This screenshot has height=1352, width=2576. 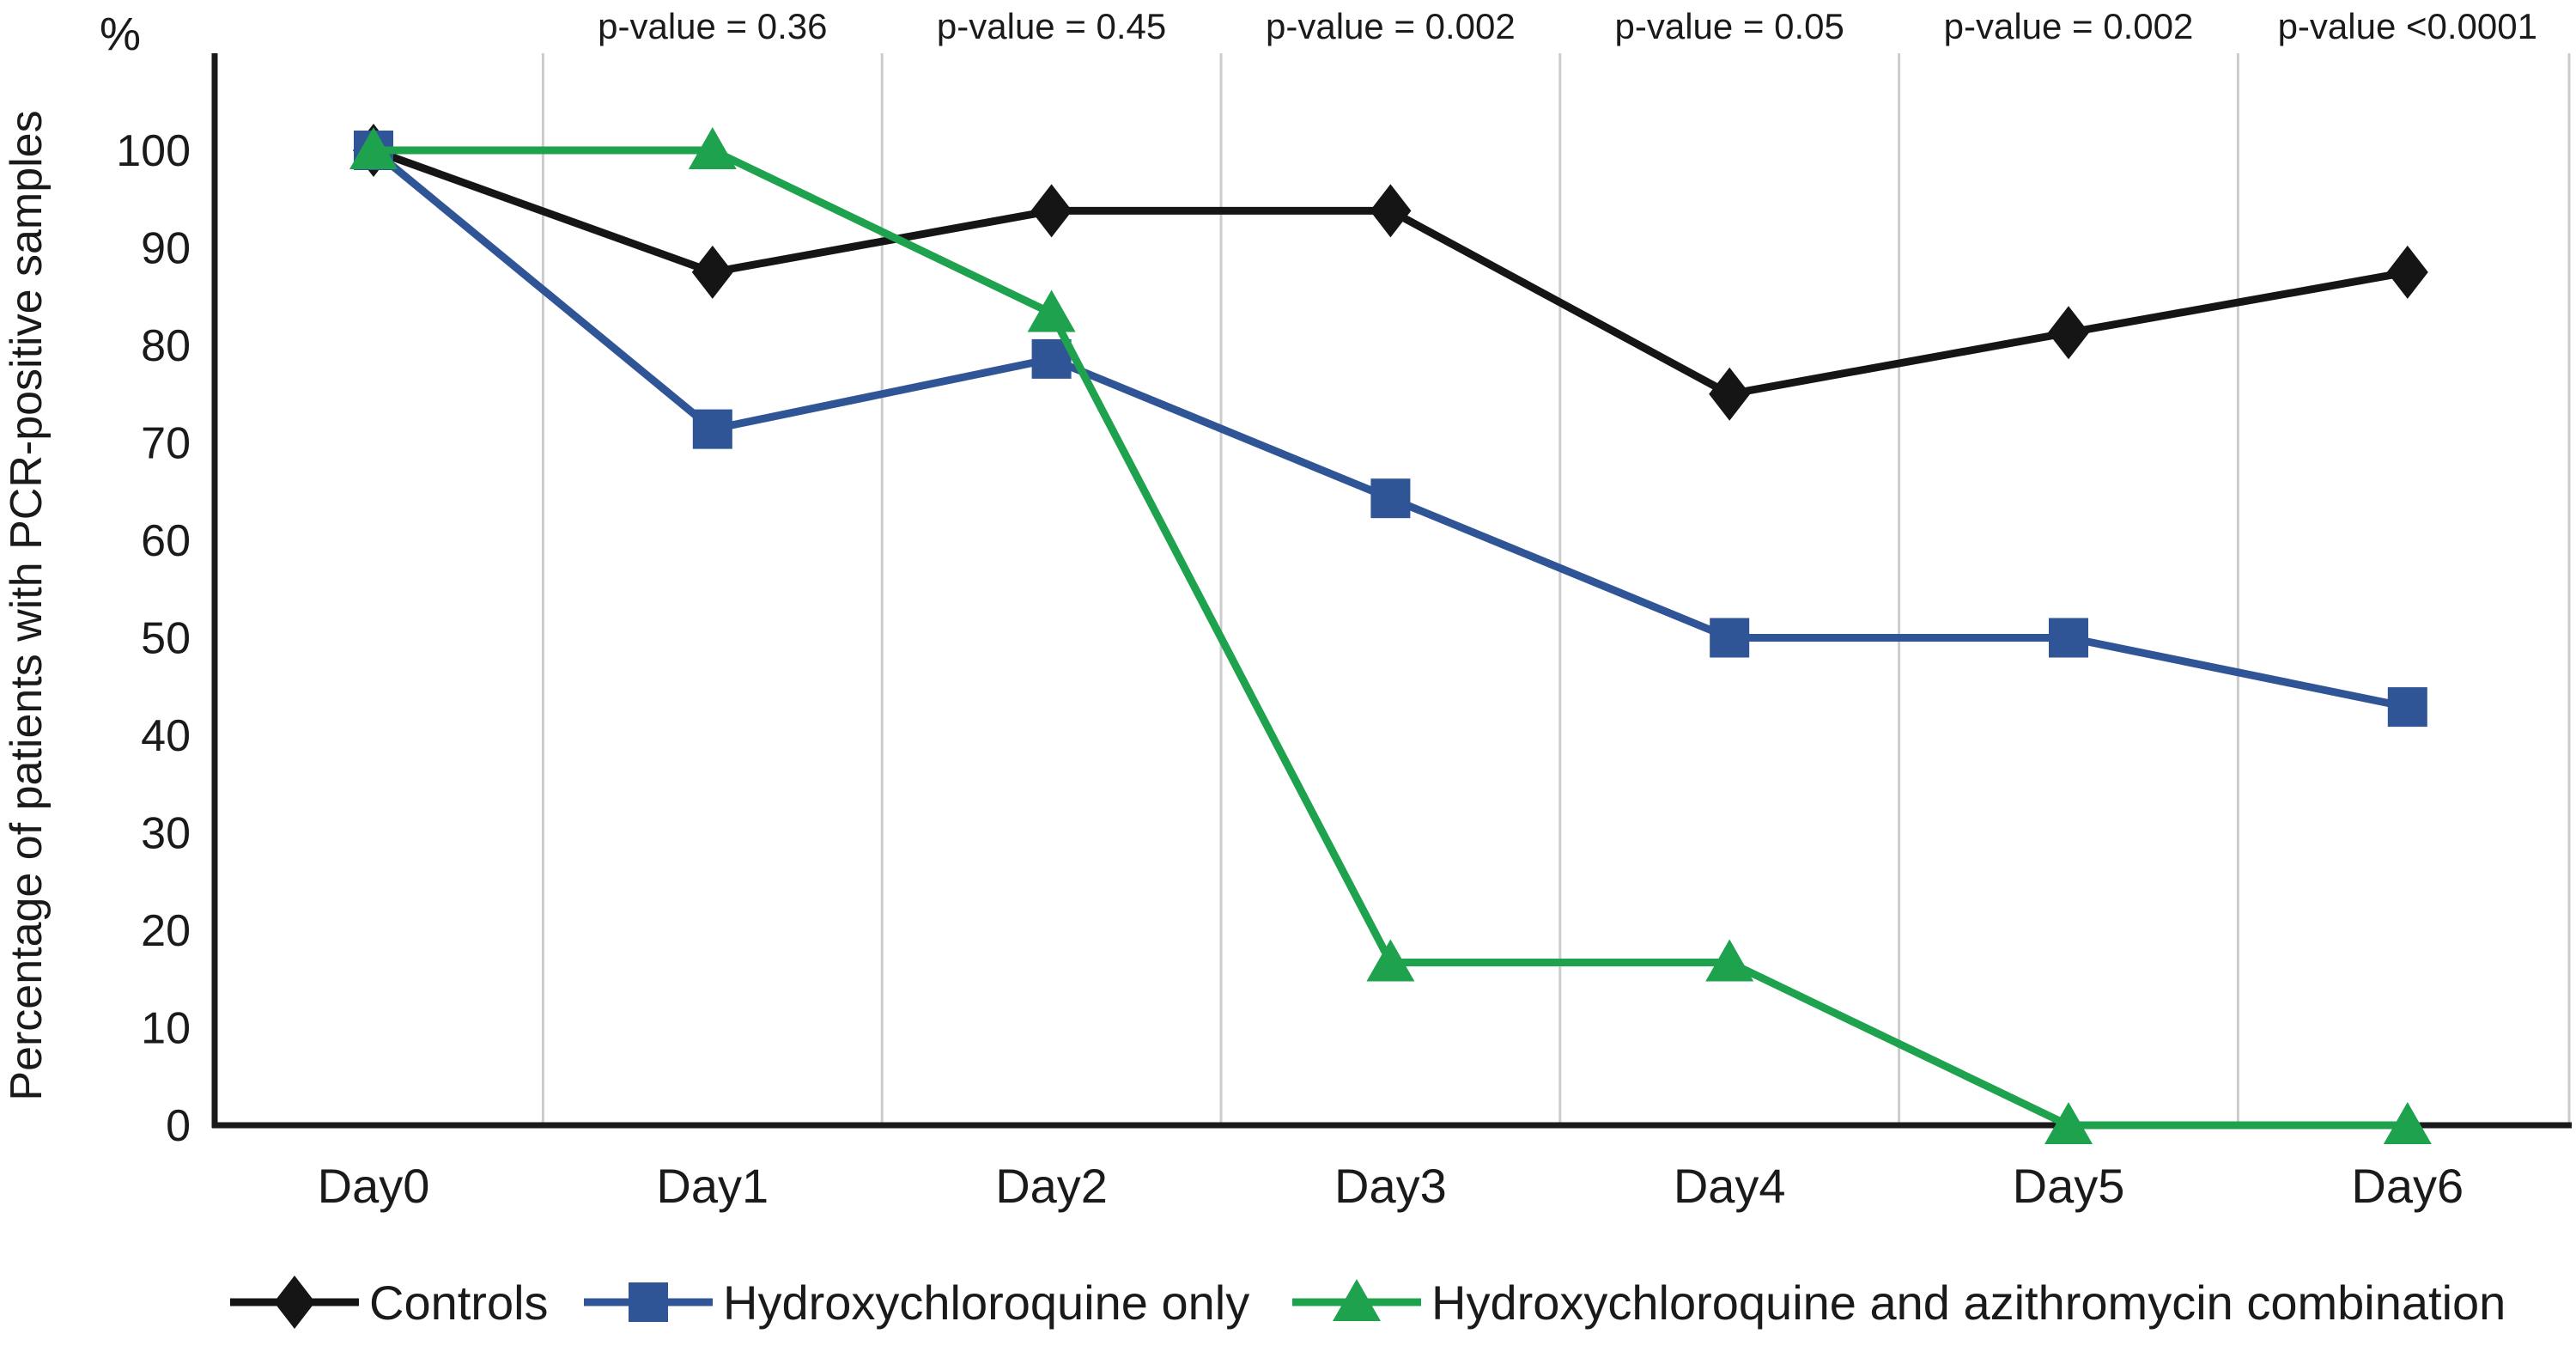 What do you see at coordinates (2407, 26) in the screenshot?
I see `p-value-label: p-value <0.0001` at bounding box center [2407, 26].